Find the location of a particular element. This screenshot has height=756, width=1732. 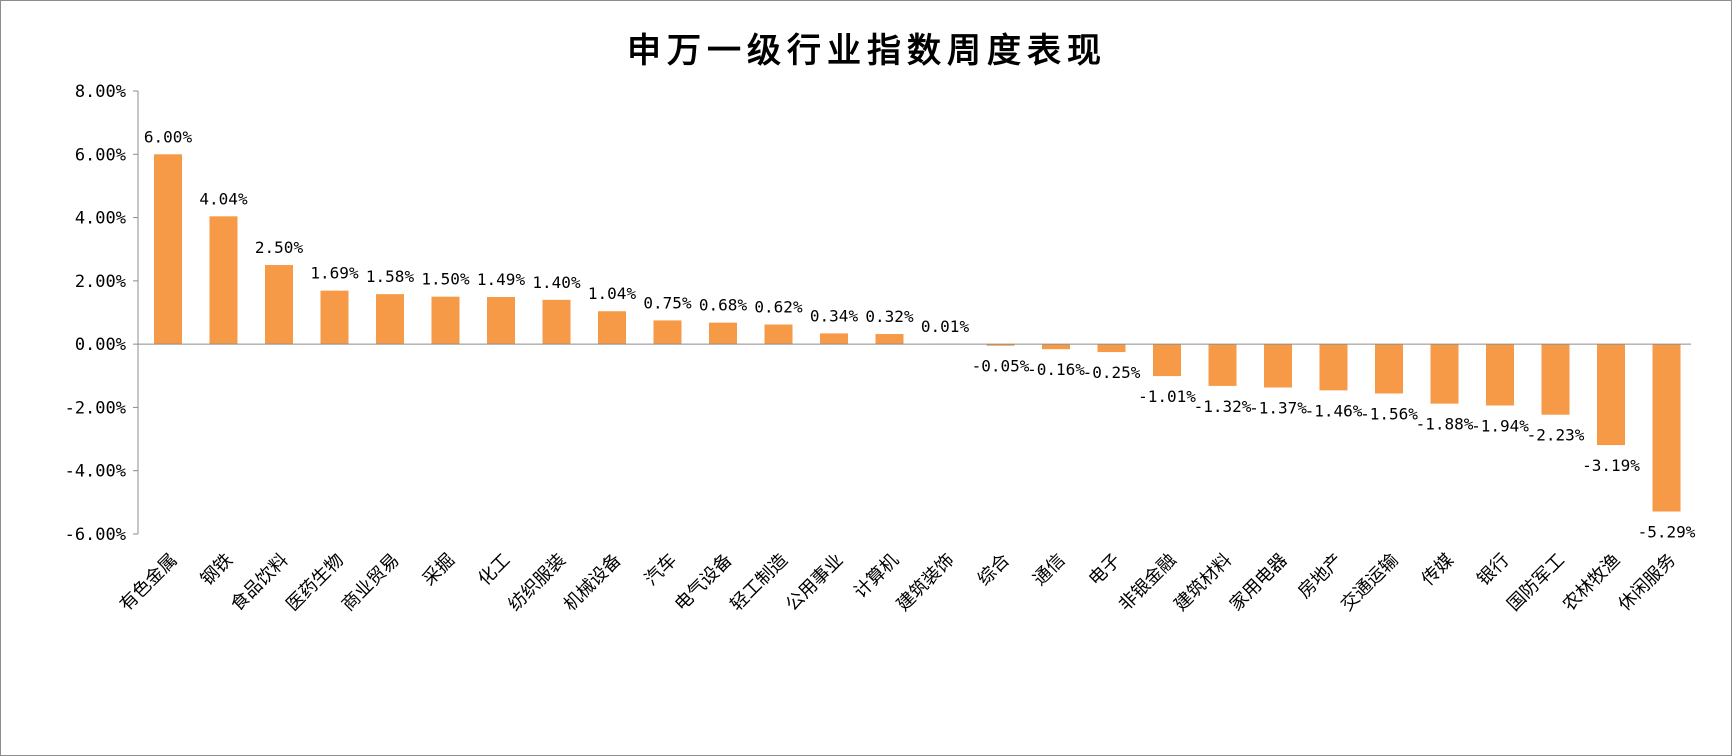

data-label: 2.50% is located at coordinates (279, 247).